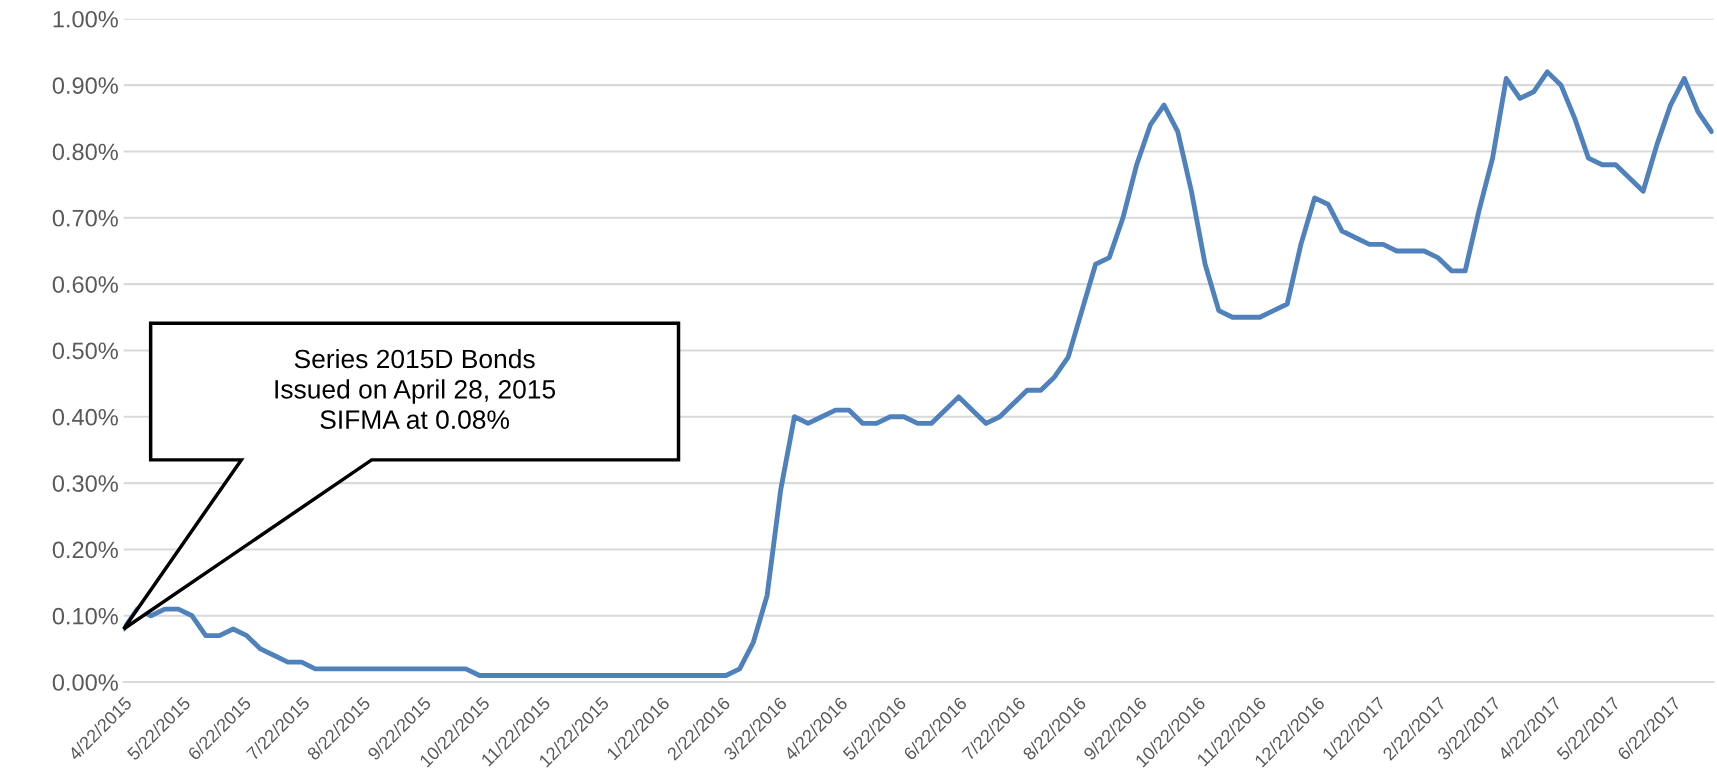  What do you see at coordinates (85, 152) in the screenshot?
I see `y-tick-label: 0.80%` at bounding box center [85, 152].